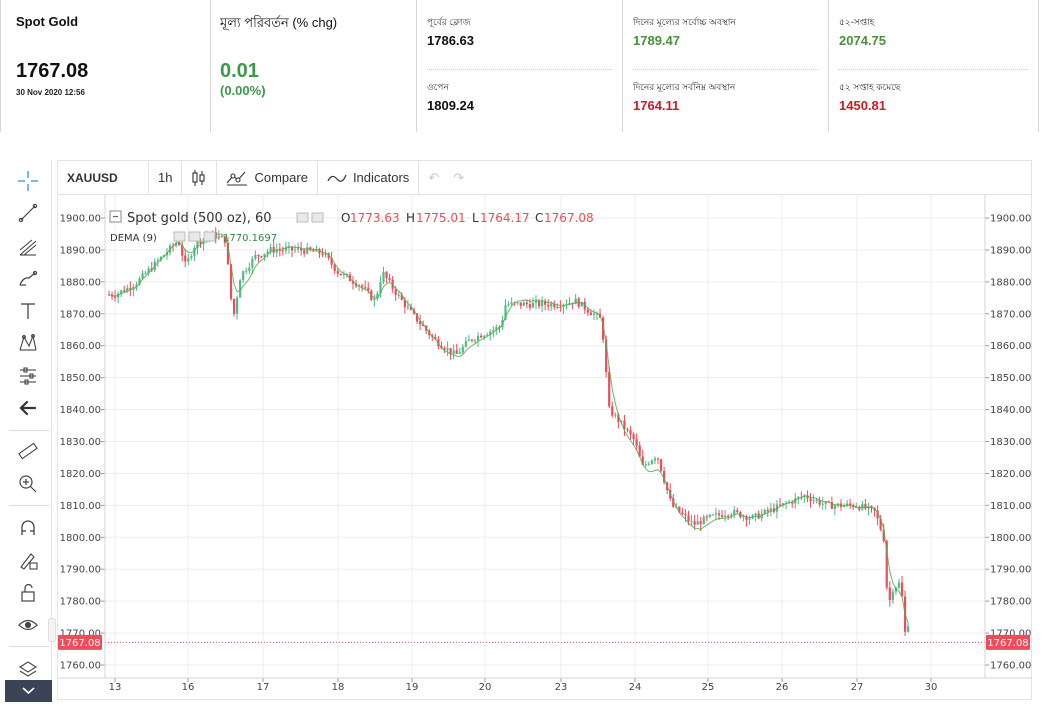  What do you see at coordinates (28, 451) in the screenshot?
I see `ruler-icon` at bounding box center [28, 451].